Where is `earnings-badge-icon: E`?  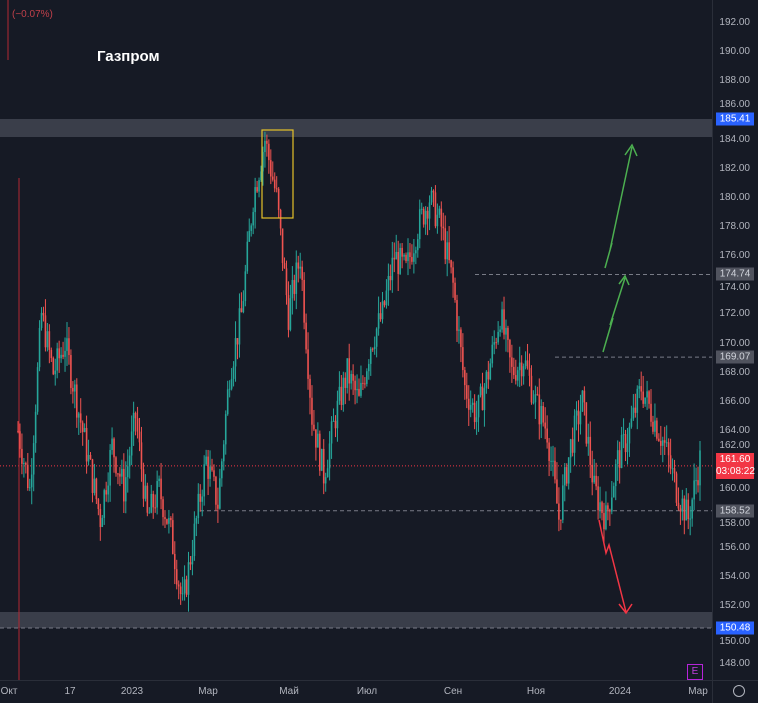
earnings-badge-icon: E is located at coordinates (695, 672).